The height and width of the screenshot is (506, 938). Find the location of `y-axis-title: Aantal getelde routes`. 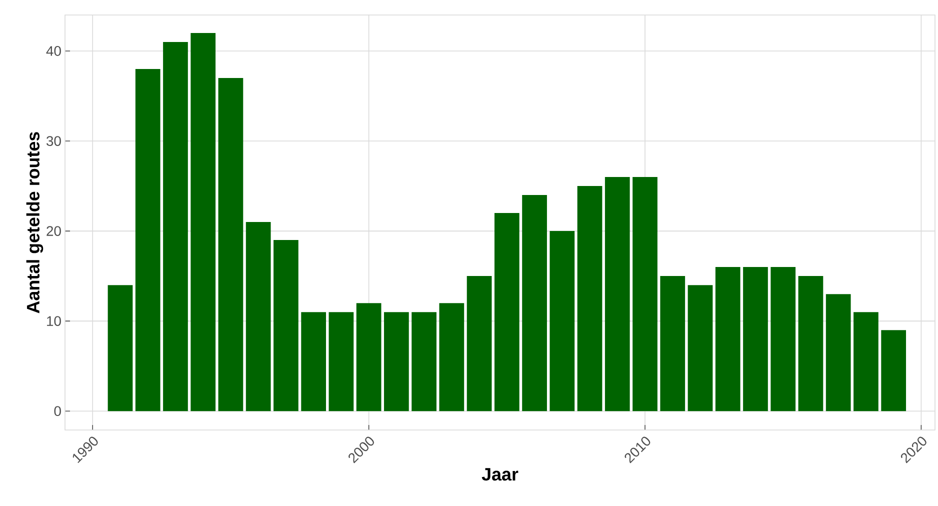

y-axis-title: Aantal getelde routes is located at coordinates (35, 223).